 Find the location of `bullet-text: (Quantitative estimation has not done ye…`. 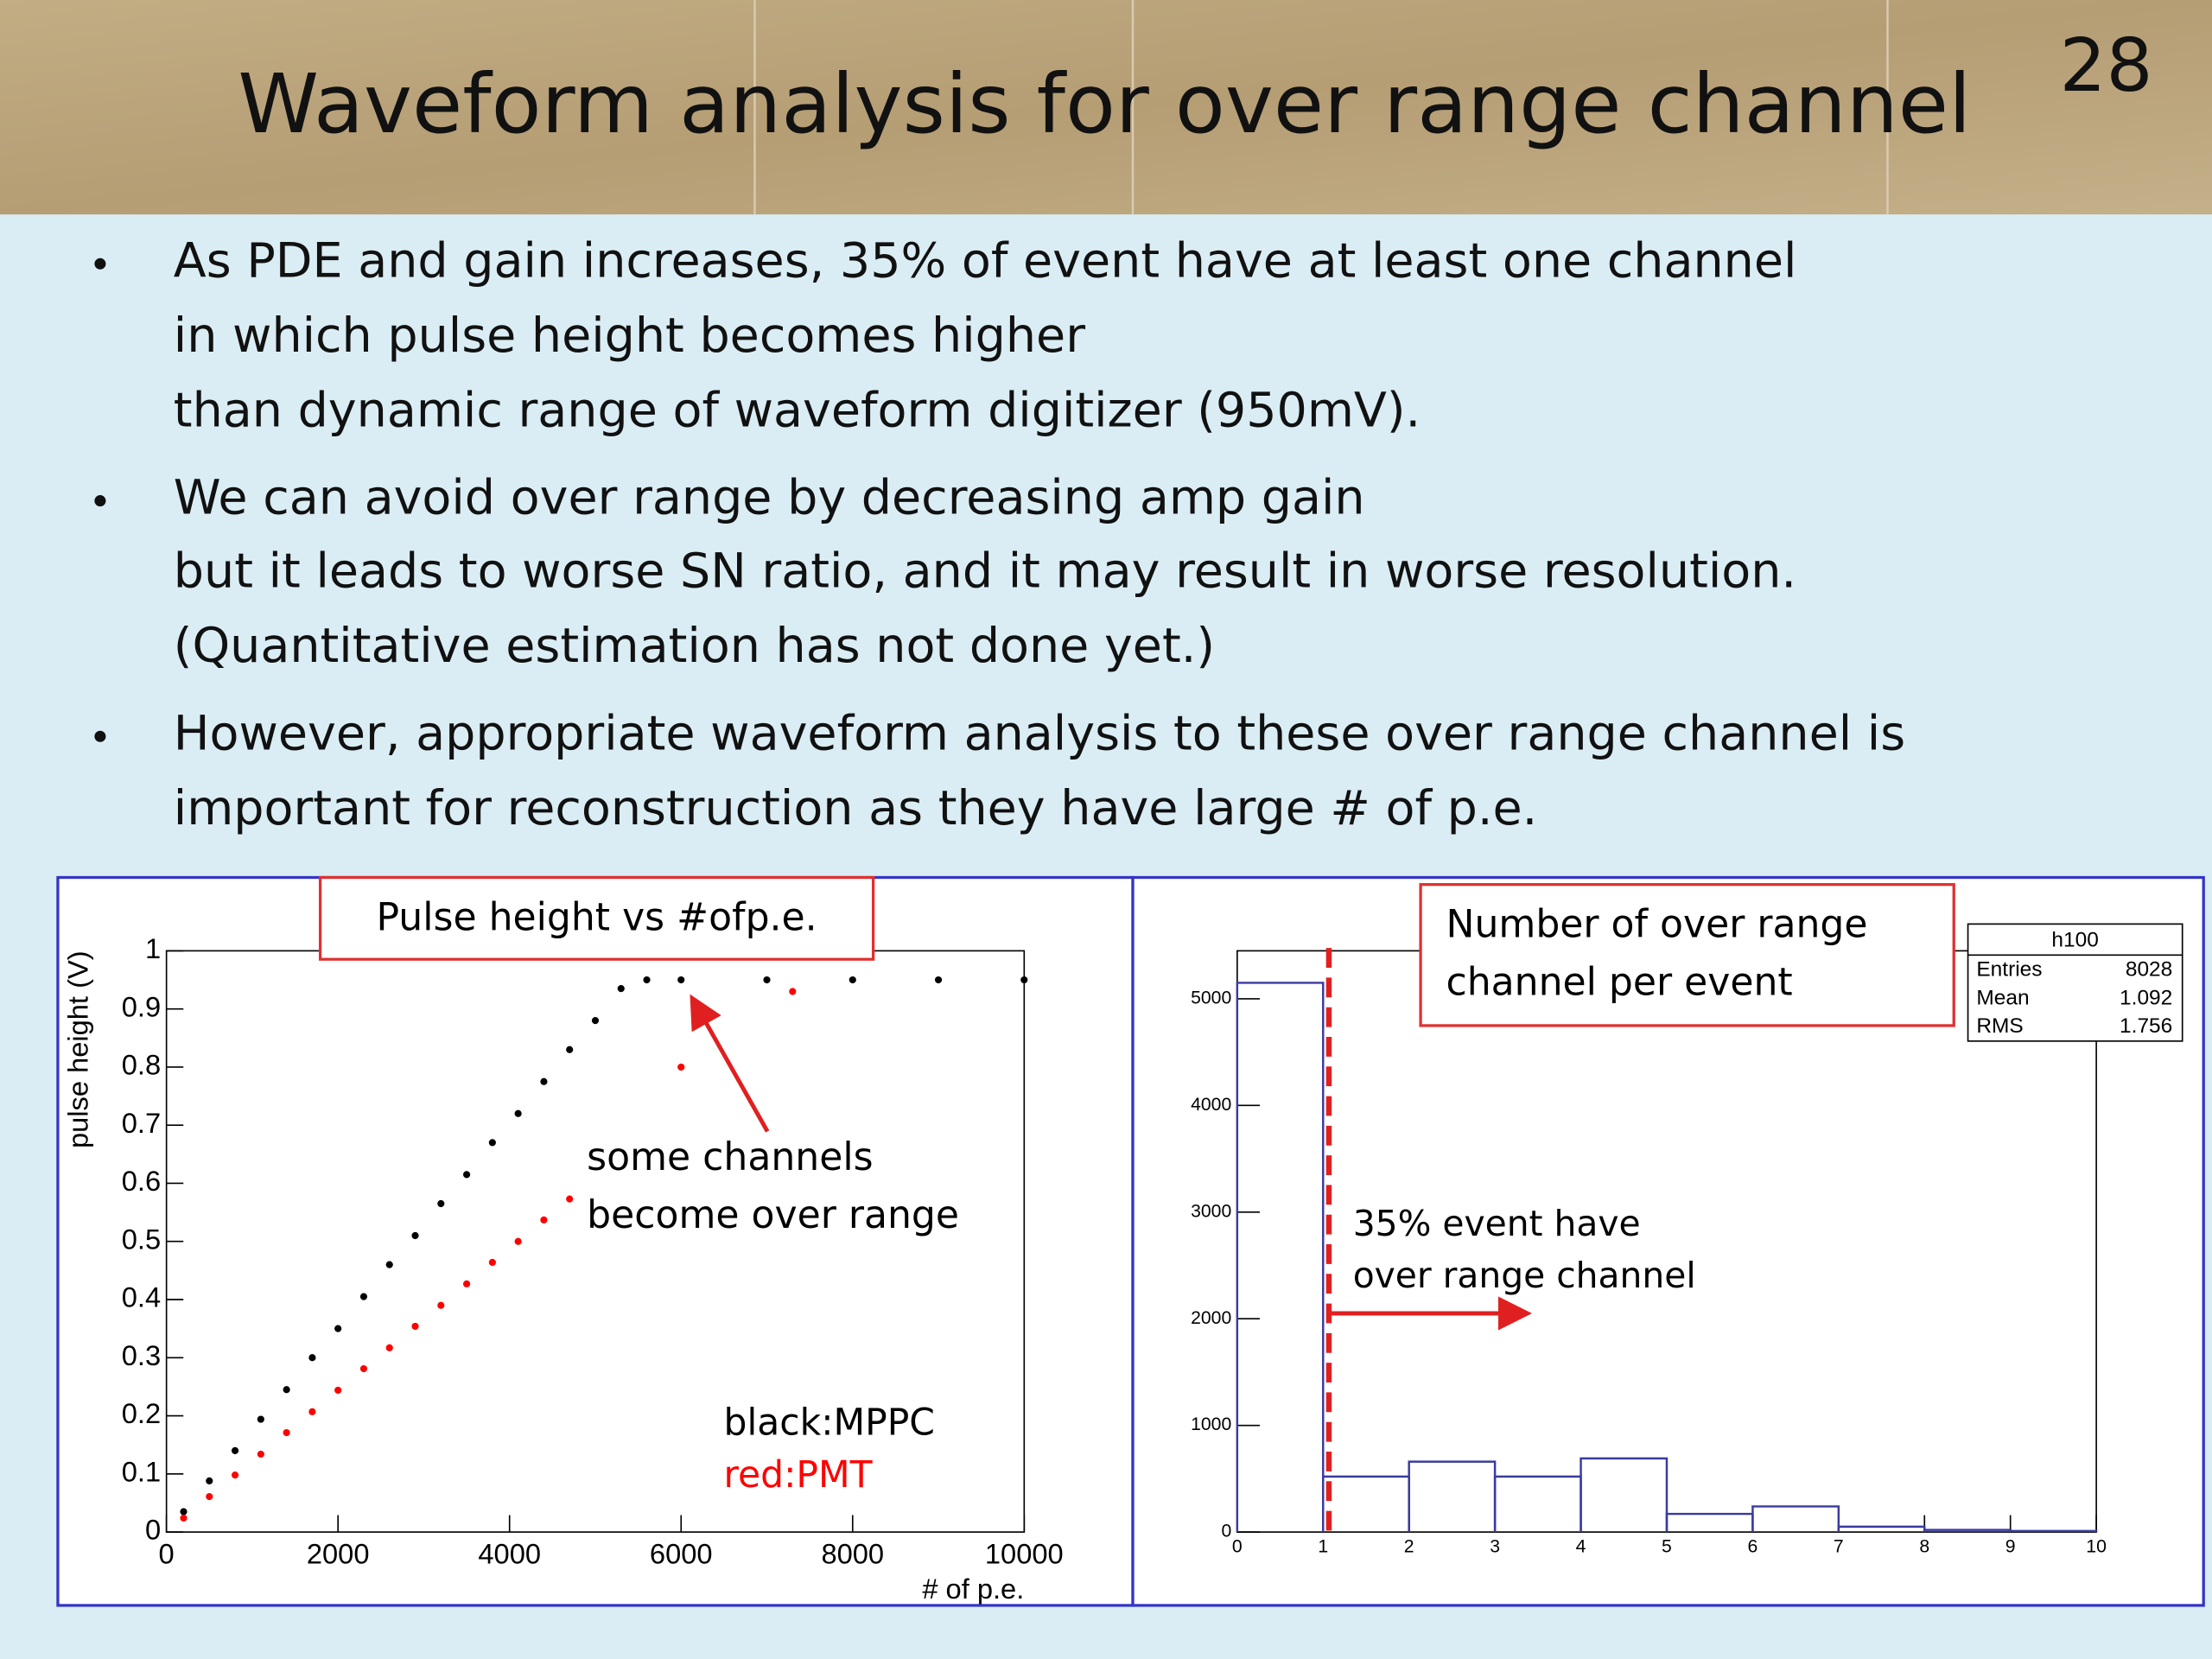

bullet-text: (Quantitative estimation has not done ye… is located at coordinates (694, 646).